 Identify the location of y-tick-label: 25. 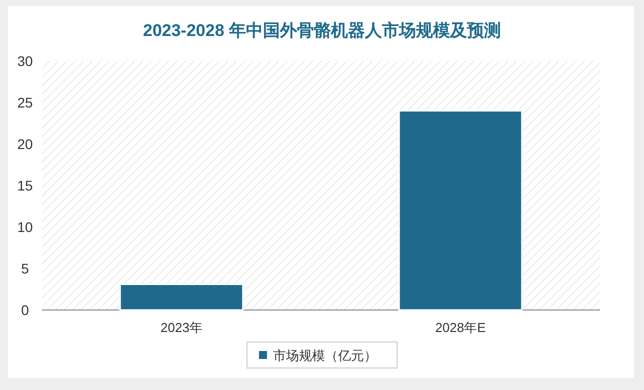
(25, 102).